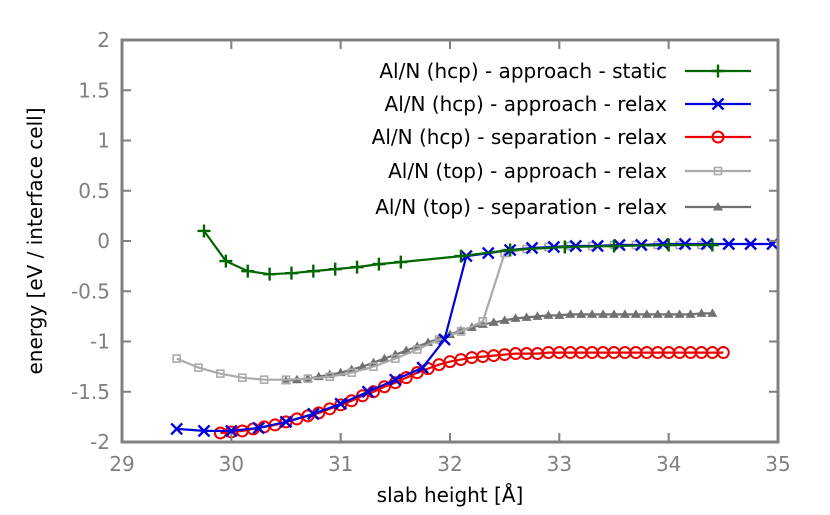 The width and height of the screenshot is (830, 515). I want to click on y-tick-label: -0.5, so click(90, 291).